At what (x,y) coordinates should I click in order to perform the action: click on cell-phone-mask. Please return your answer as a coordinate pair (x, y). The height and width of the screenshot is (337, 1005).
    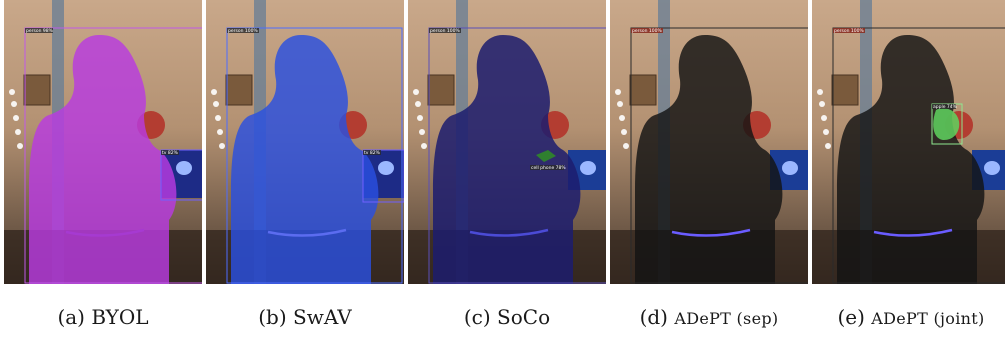
    Looking at the image, I should click on (546, 156).